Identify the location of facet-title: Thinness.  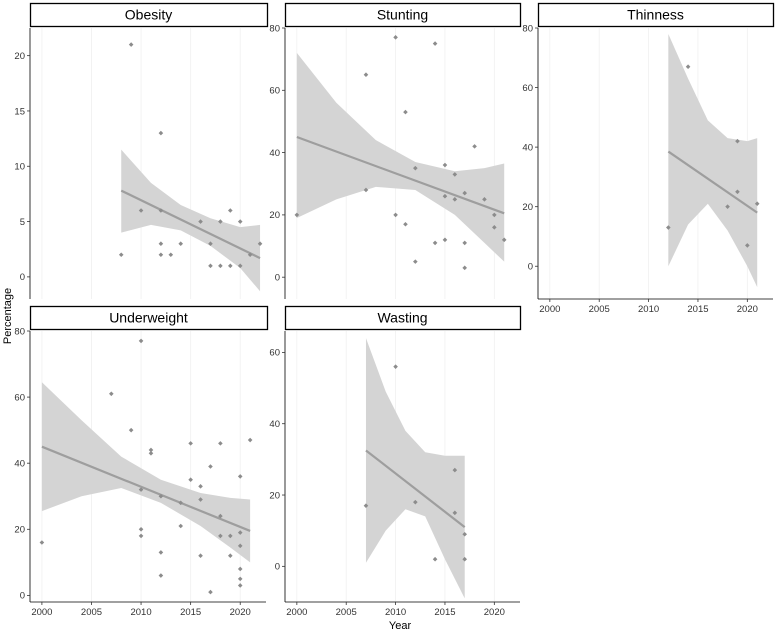
(655, 15).